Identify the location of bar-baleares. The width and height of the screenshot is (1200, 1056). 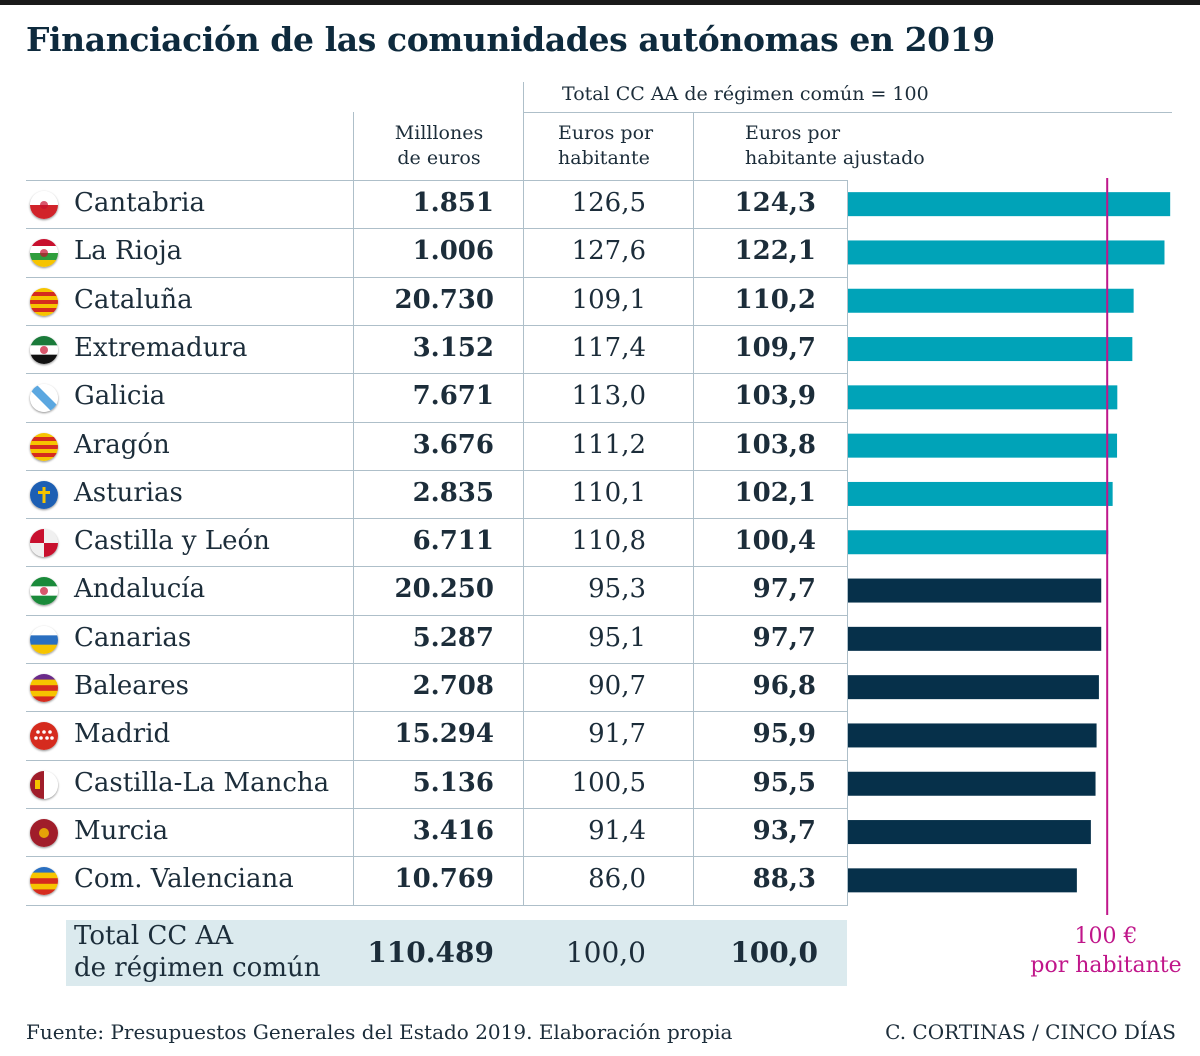
(973, 687).